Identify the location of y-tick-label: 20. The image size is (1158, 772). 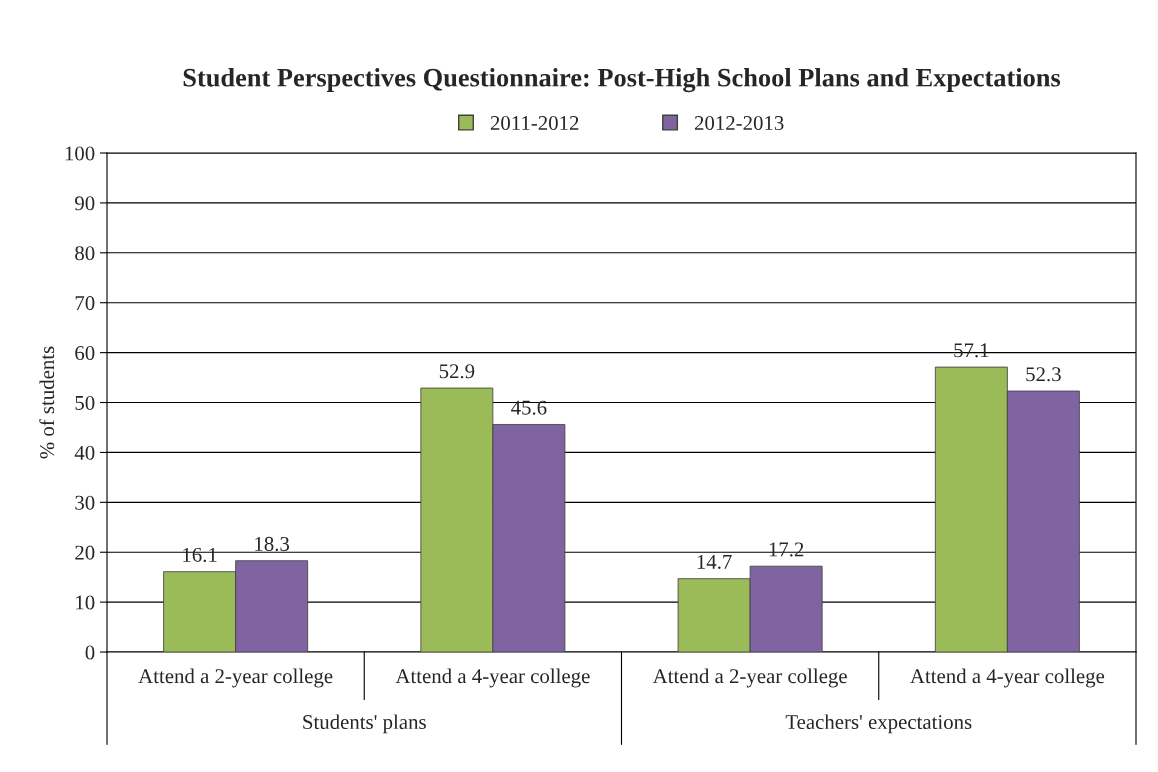
(85, 552).